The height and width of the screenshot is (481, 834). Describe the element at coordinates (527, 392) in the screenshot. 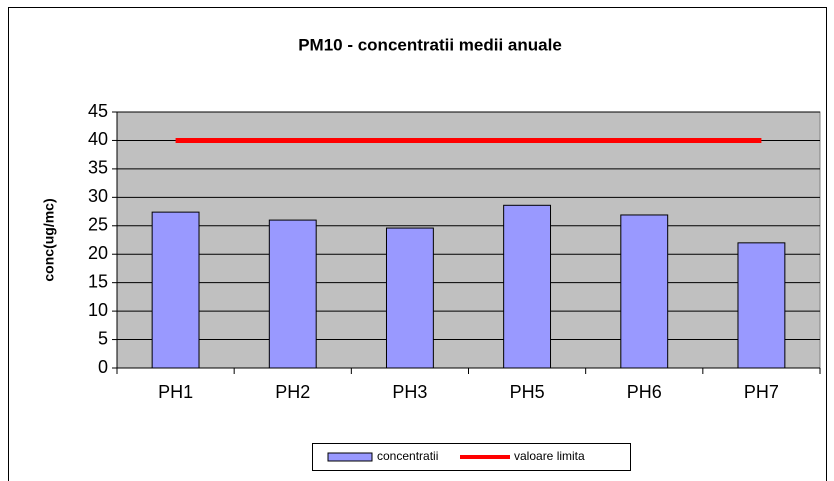

I see `x-tick-label: PH5` at that location.